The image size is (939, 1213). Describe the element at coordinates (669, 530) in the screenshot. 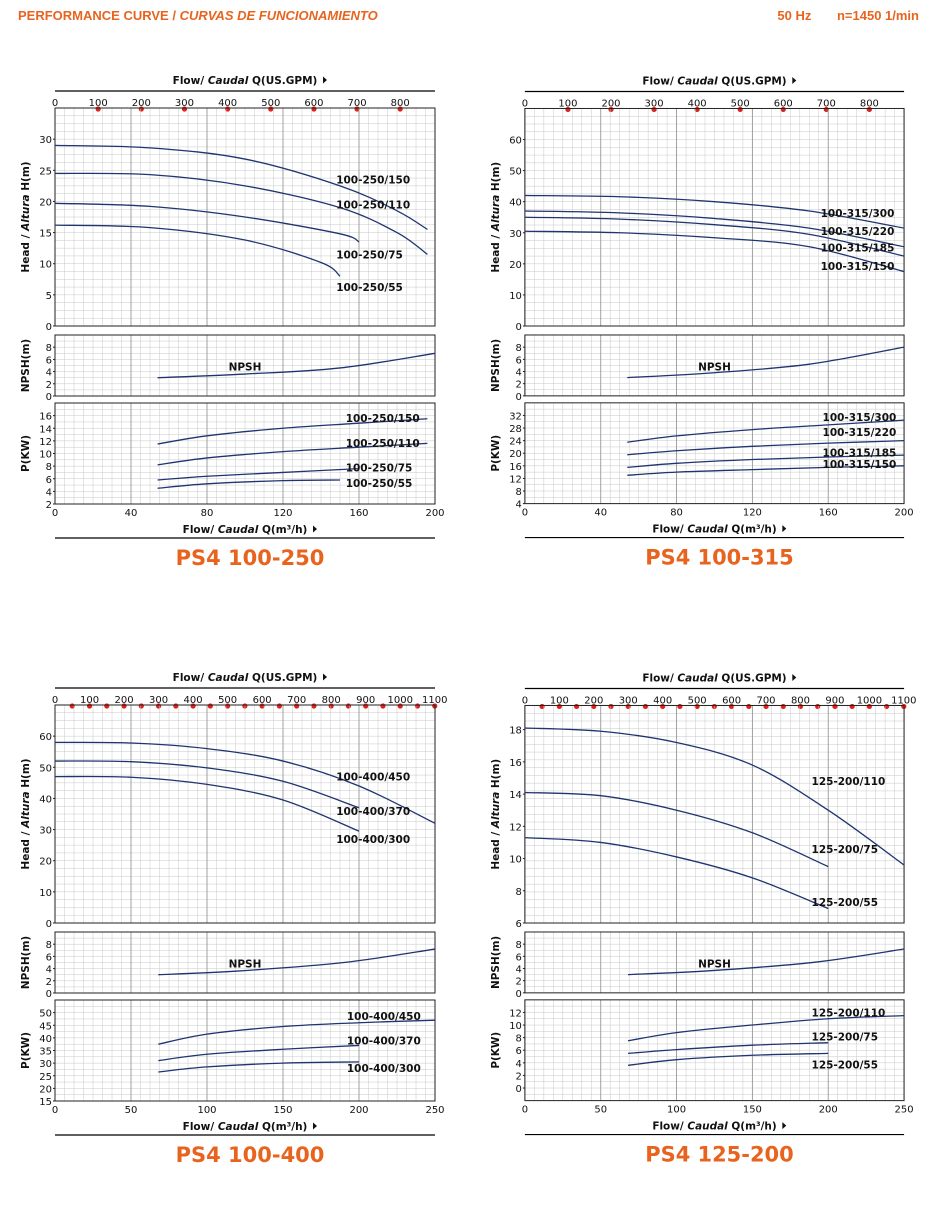

I see `bottom-axis-title-pre: Flow/` at that location.